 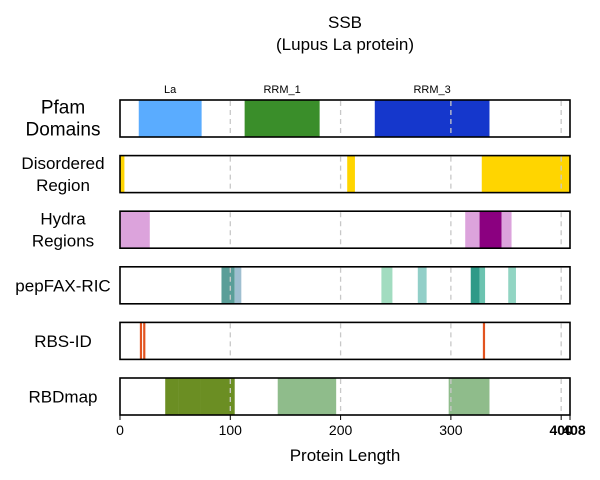 I want to click on row-label: RBS-ID, so click(x=63, y=341).